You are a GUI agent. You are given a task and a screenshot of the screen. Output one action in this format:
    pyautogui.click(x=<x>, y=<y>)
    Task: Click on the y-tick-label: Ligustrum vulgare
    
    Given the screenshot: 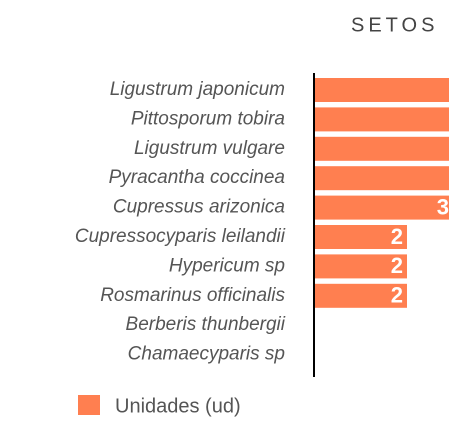 What is the action you would take?
    pyautogui.click(x=209, y=148)
    